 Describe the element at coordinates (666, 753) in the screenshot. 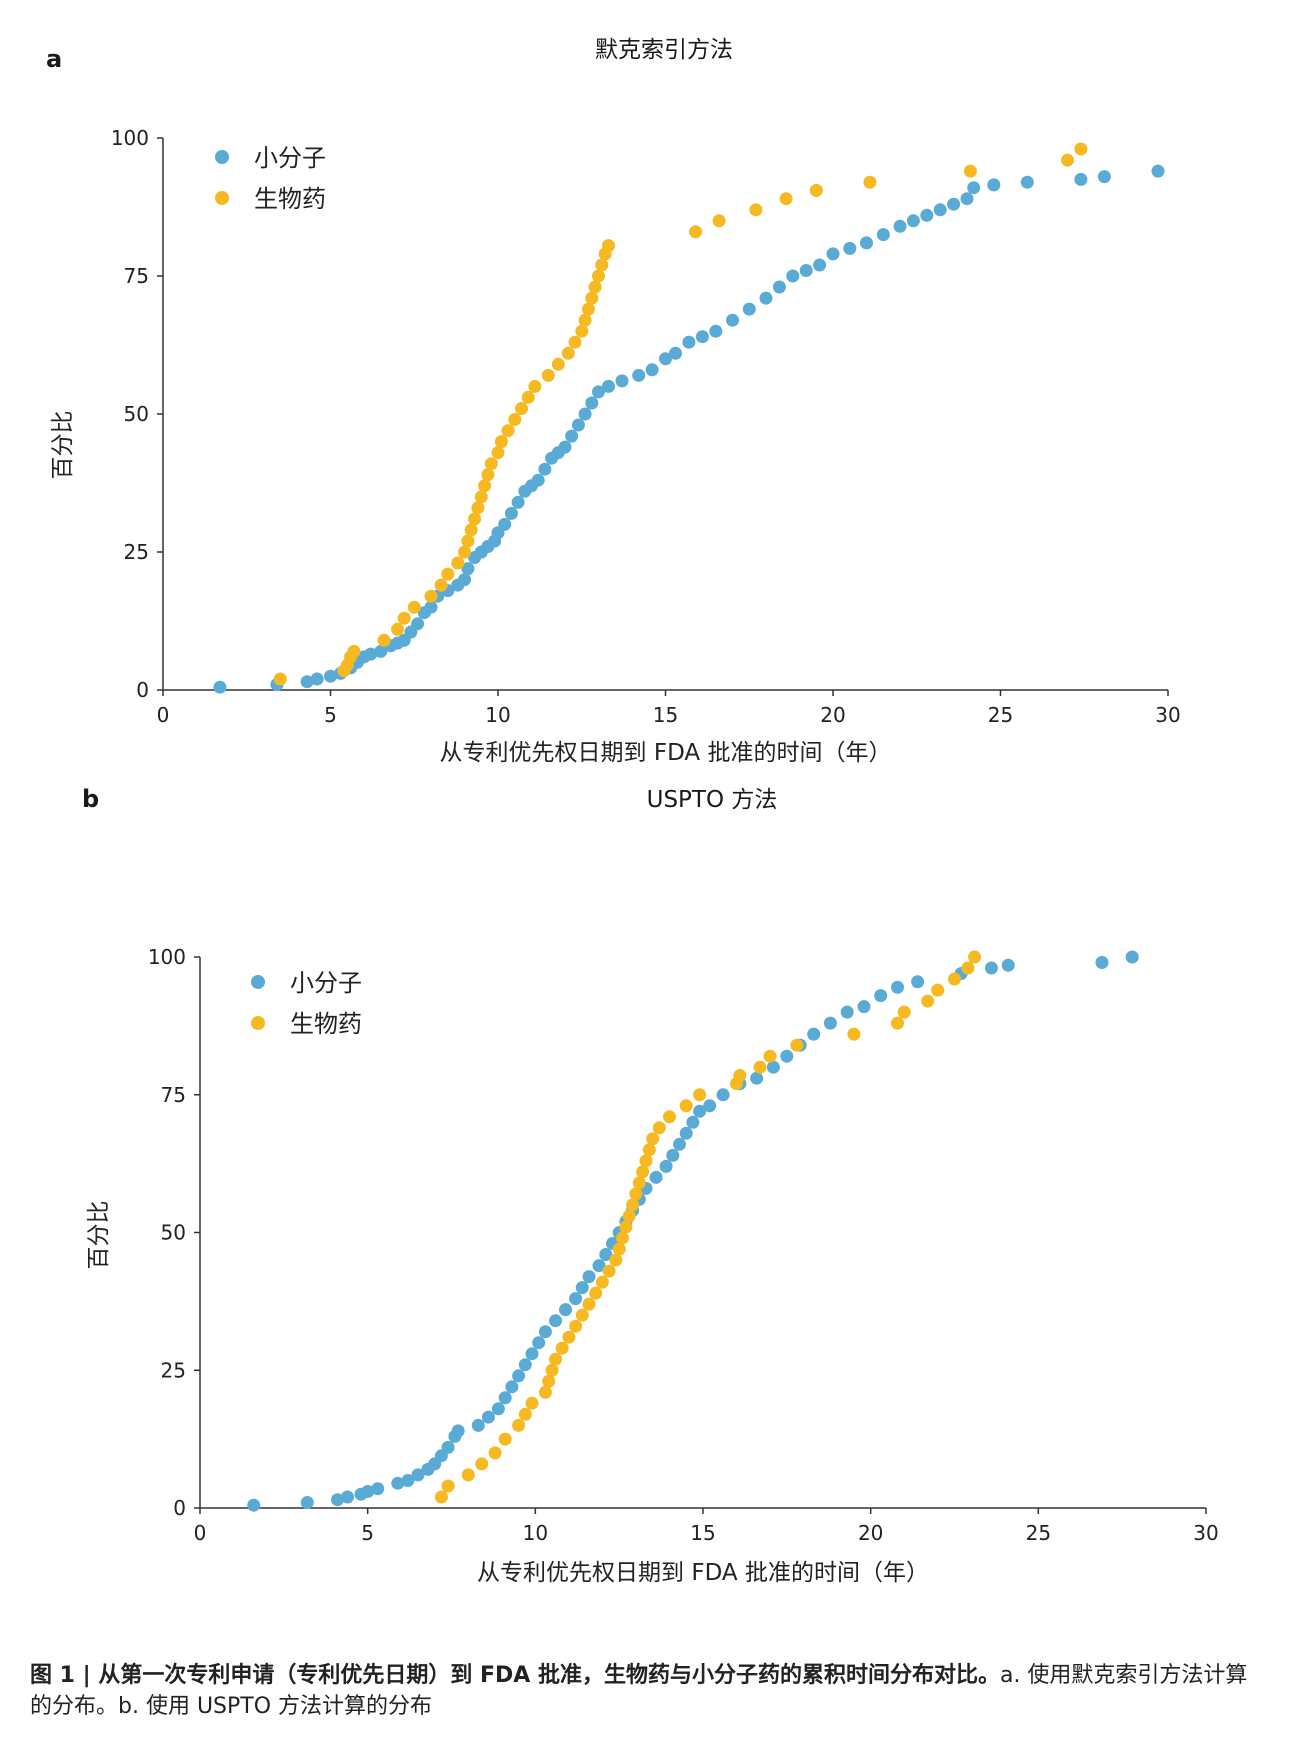

I see `x-axis-label: 从专利优先权日期到 FDA 批准的时间（年）` at that location.